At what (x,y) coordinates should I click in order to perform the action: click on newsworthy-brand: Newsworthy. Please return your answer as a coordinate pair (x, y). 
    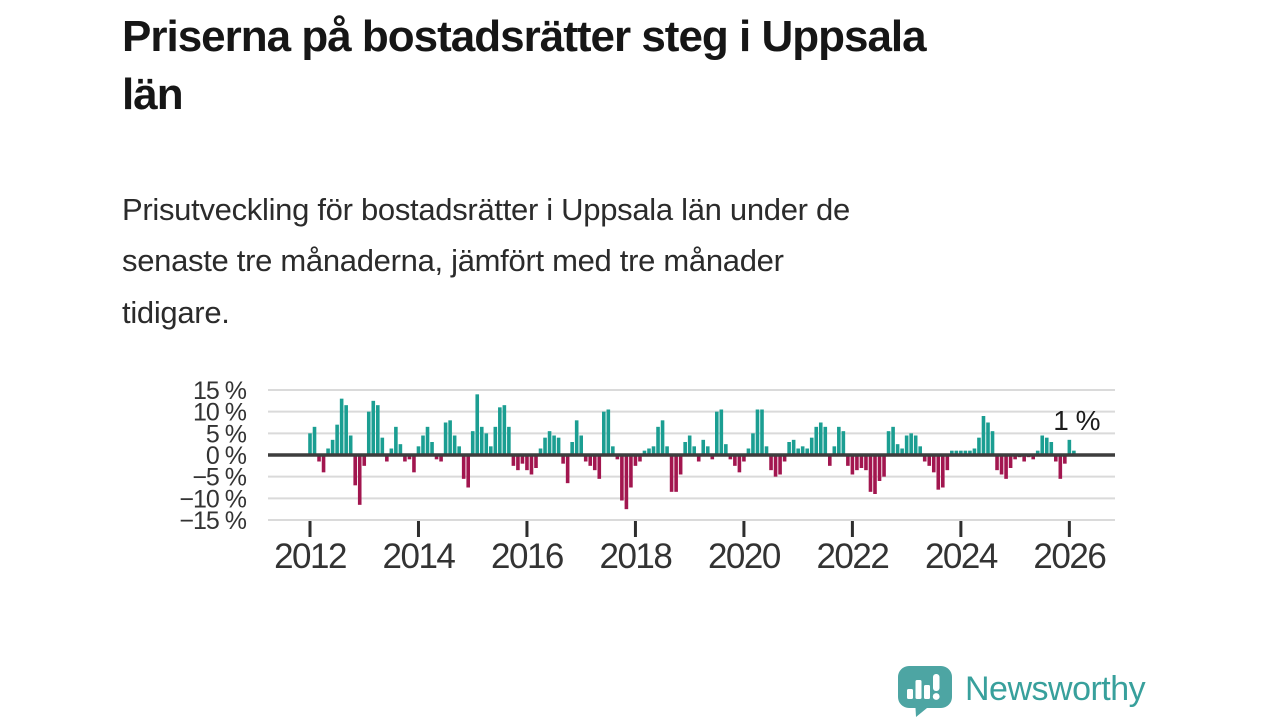
    Looking at the image, I should click on (1021, 691).